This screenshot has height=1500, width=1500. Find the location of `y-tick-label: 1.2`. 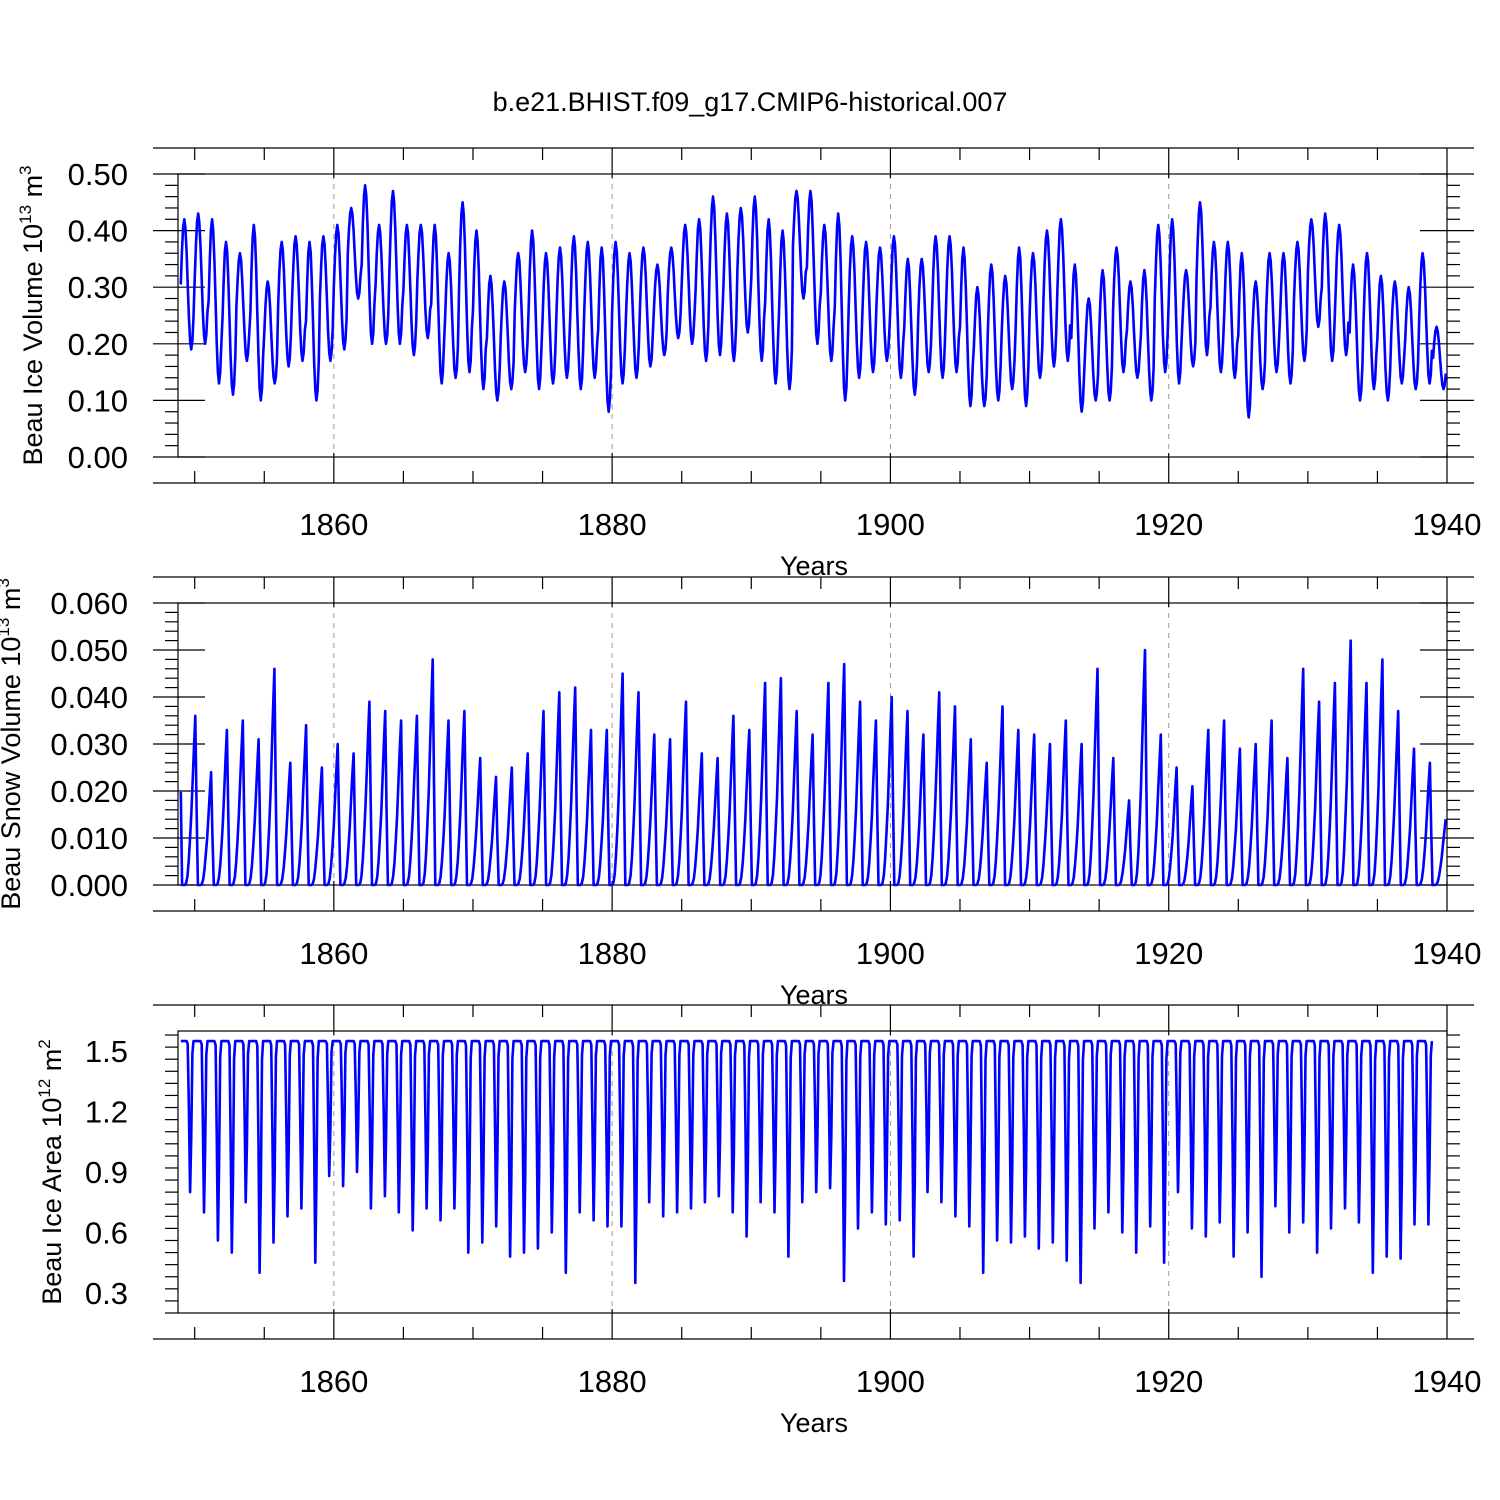

y-tick-label: 1.2 is located at coordinates (106, 1112).